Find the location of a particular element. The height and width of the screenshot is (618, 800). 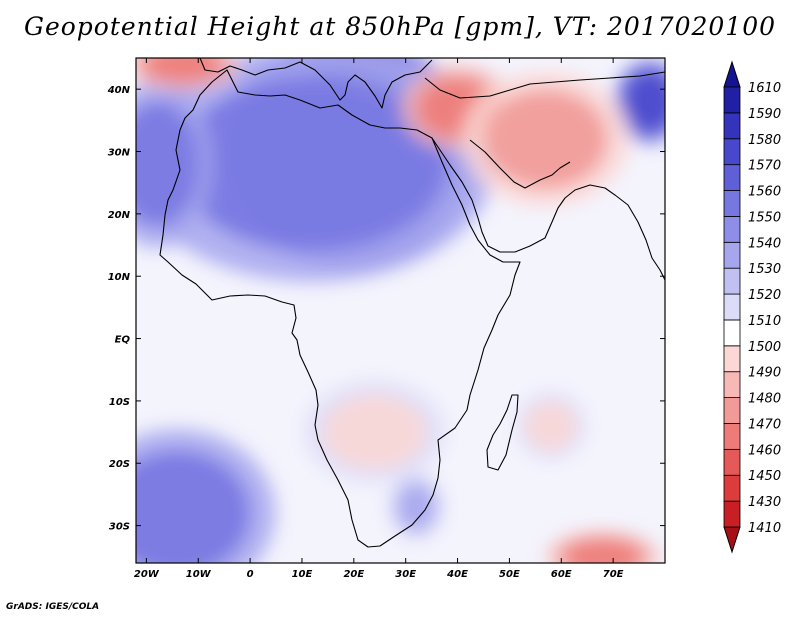

colorbar-label: 1590 is located at coordinates (764, 114).